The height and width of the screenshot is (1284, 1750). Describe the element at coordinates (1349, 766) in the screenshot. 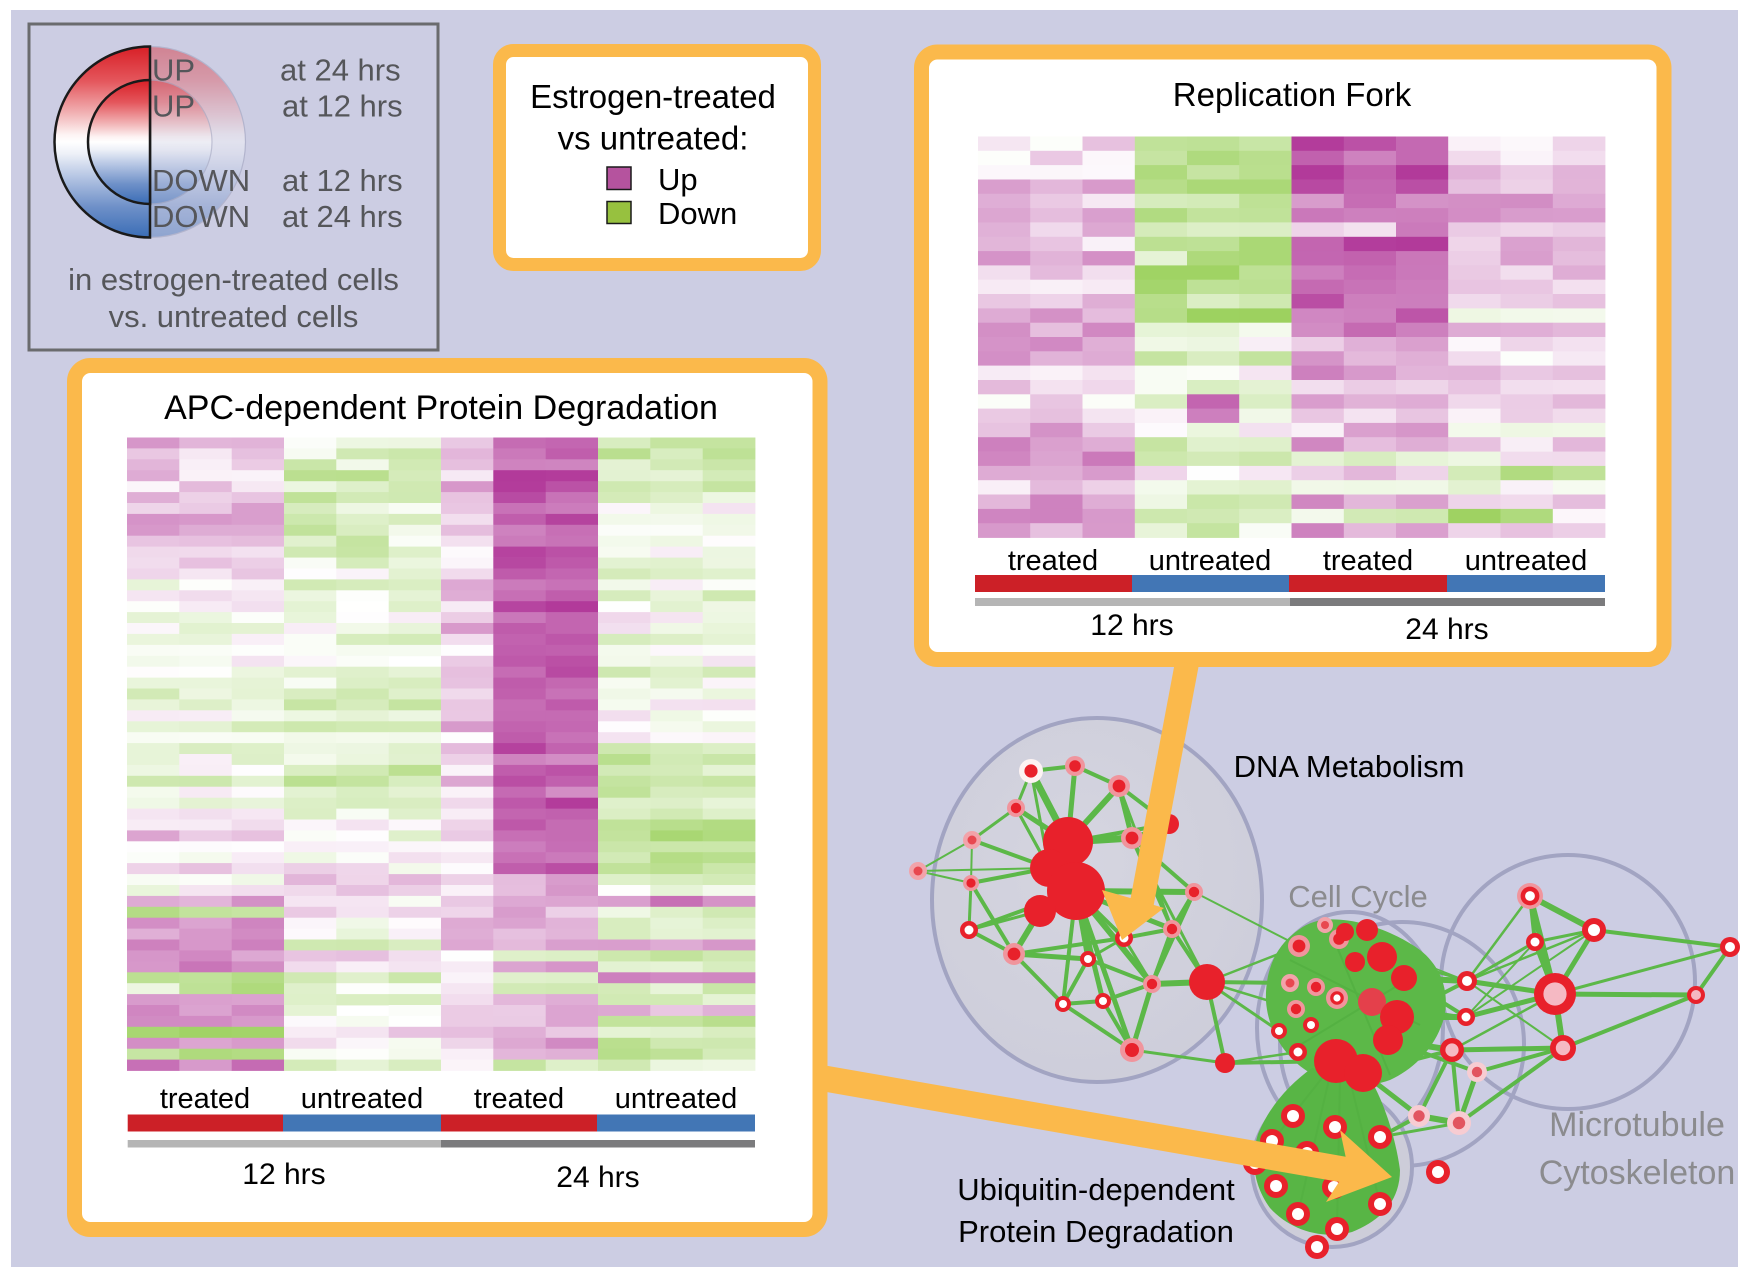

I see `svg-text: DNA Metabolism` at that location.